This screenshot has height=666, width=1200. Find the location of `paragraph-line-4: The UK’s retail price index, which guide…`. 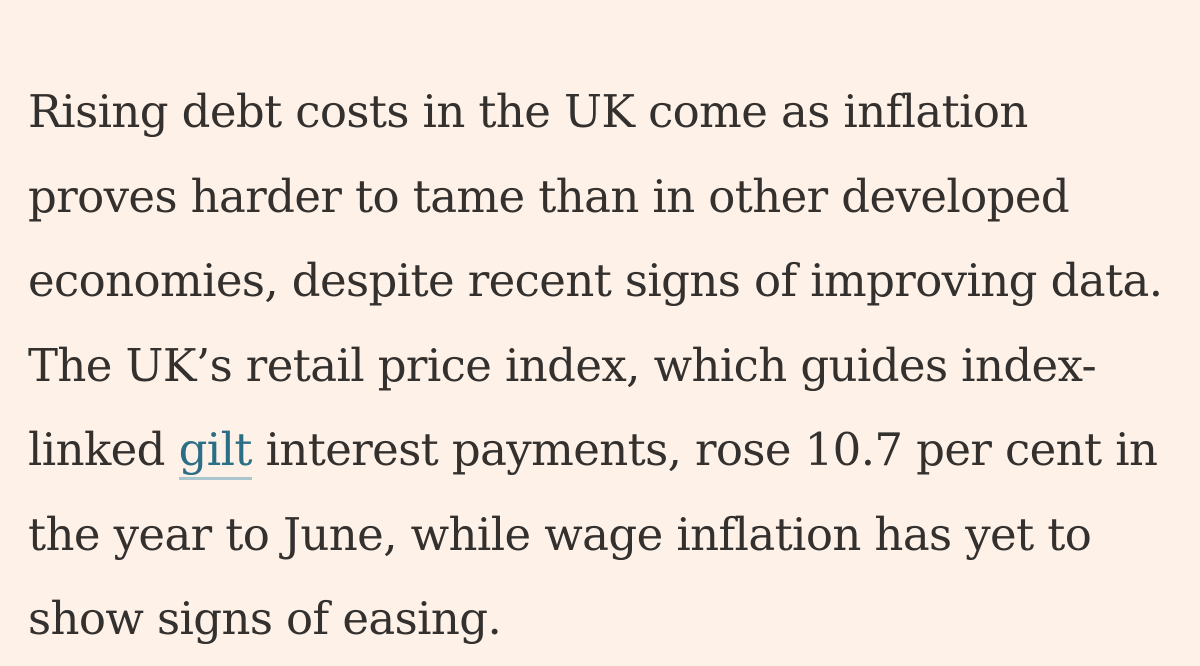

paragraph-line-4: The UK’s retail price index, which guide… is located at coordinates (562, 365).